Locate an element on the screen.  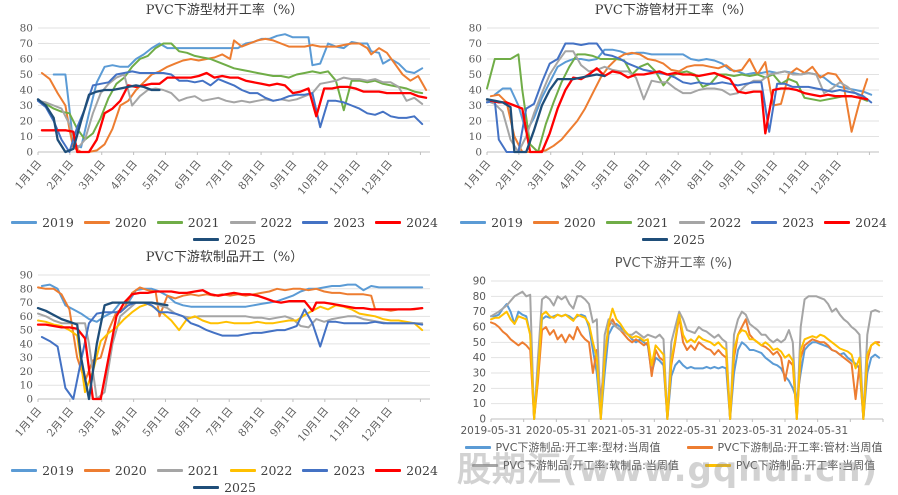
legend-item: PVC下游制品:开工率:当周值 is located at coordinates (789, 465).